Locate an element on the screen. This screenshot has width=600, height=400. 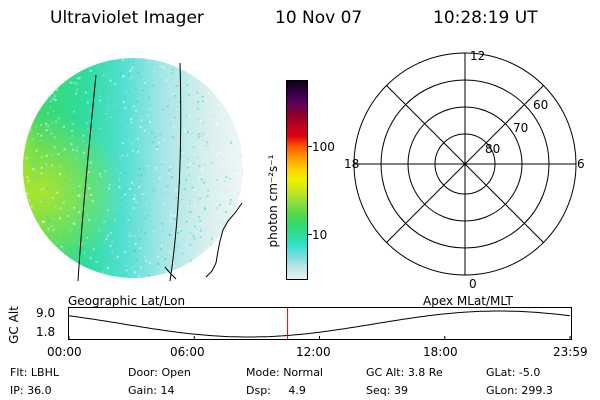
timeline-y-label: GC Alt is located at coordinates (14, 325).